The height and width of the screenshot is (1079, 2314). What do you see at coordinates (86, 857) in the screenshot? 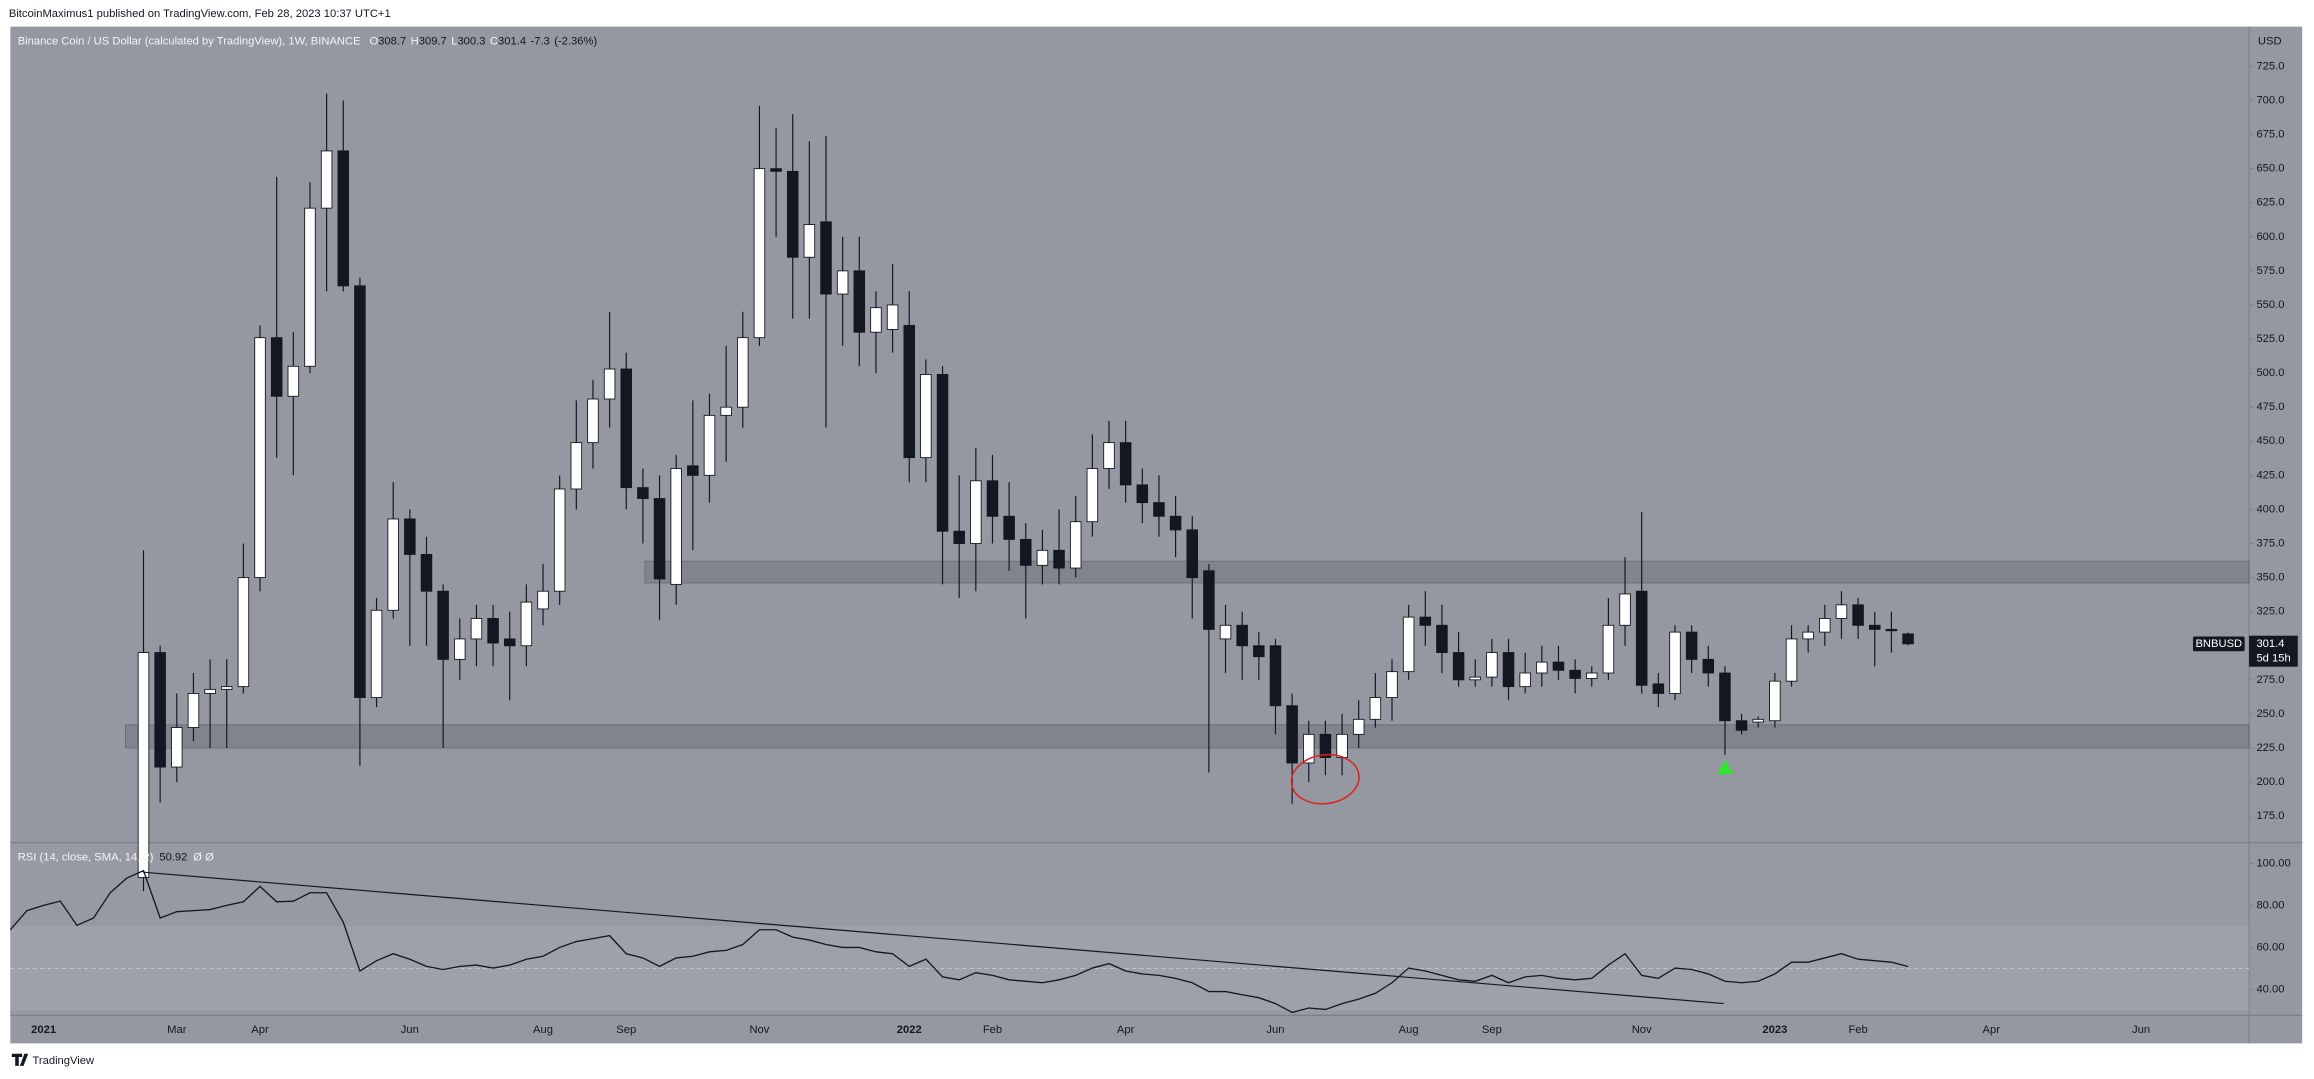
I see `rsi-name: RSI (14, close, SMA, 14, 2)` at bounding box center [86, 857].